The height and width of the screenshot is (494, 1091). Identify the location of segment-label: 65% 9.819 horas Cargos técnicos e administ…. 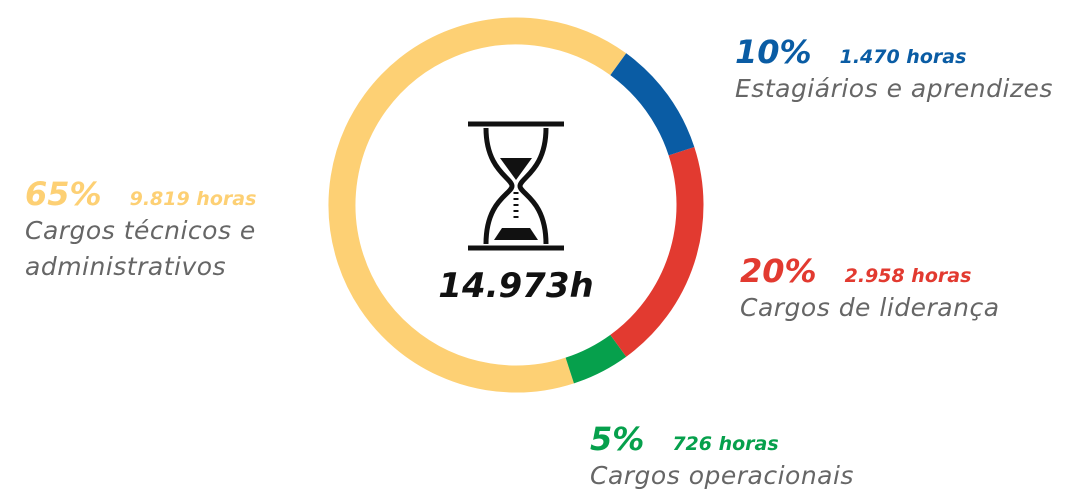
(165, 230).